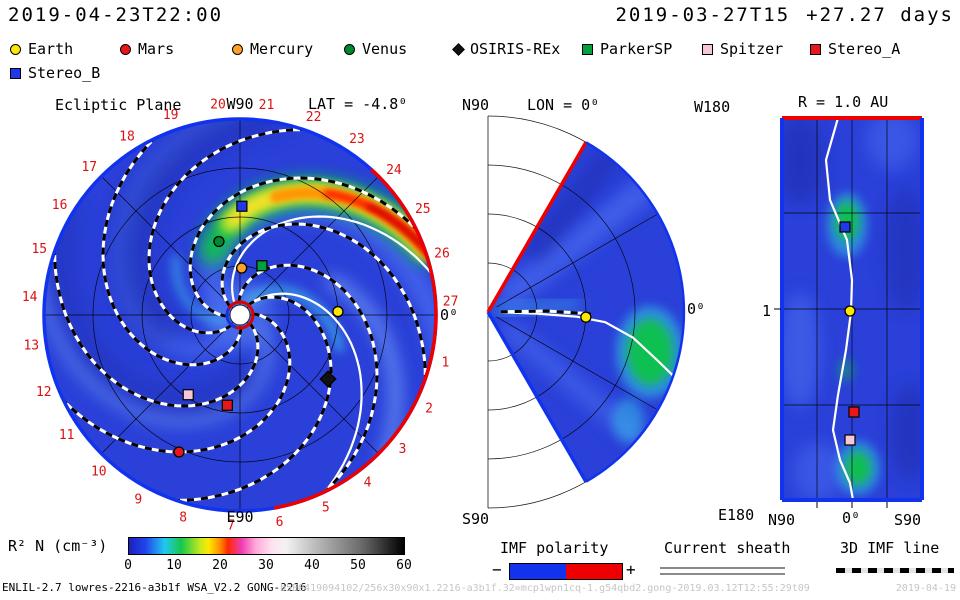 This screenshot has height=600, width=960. I want to click on carrington-day-label: 13, so click(31, 345).